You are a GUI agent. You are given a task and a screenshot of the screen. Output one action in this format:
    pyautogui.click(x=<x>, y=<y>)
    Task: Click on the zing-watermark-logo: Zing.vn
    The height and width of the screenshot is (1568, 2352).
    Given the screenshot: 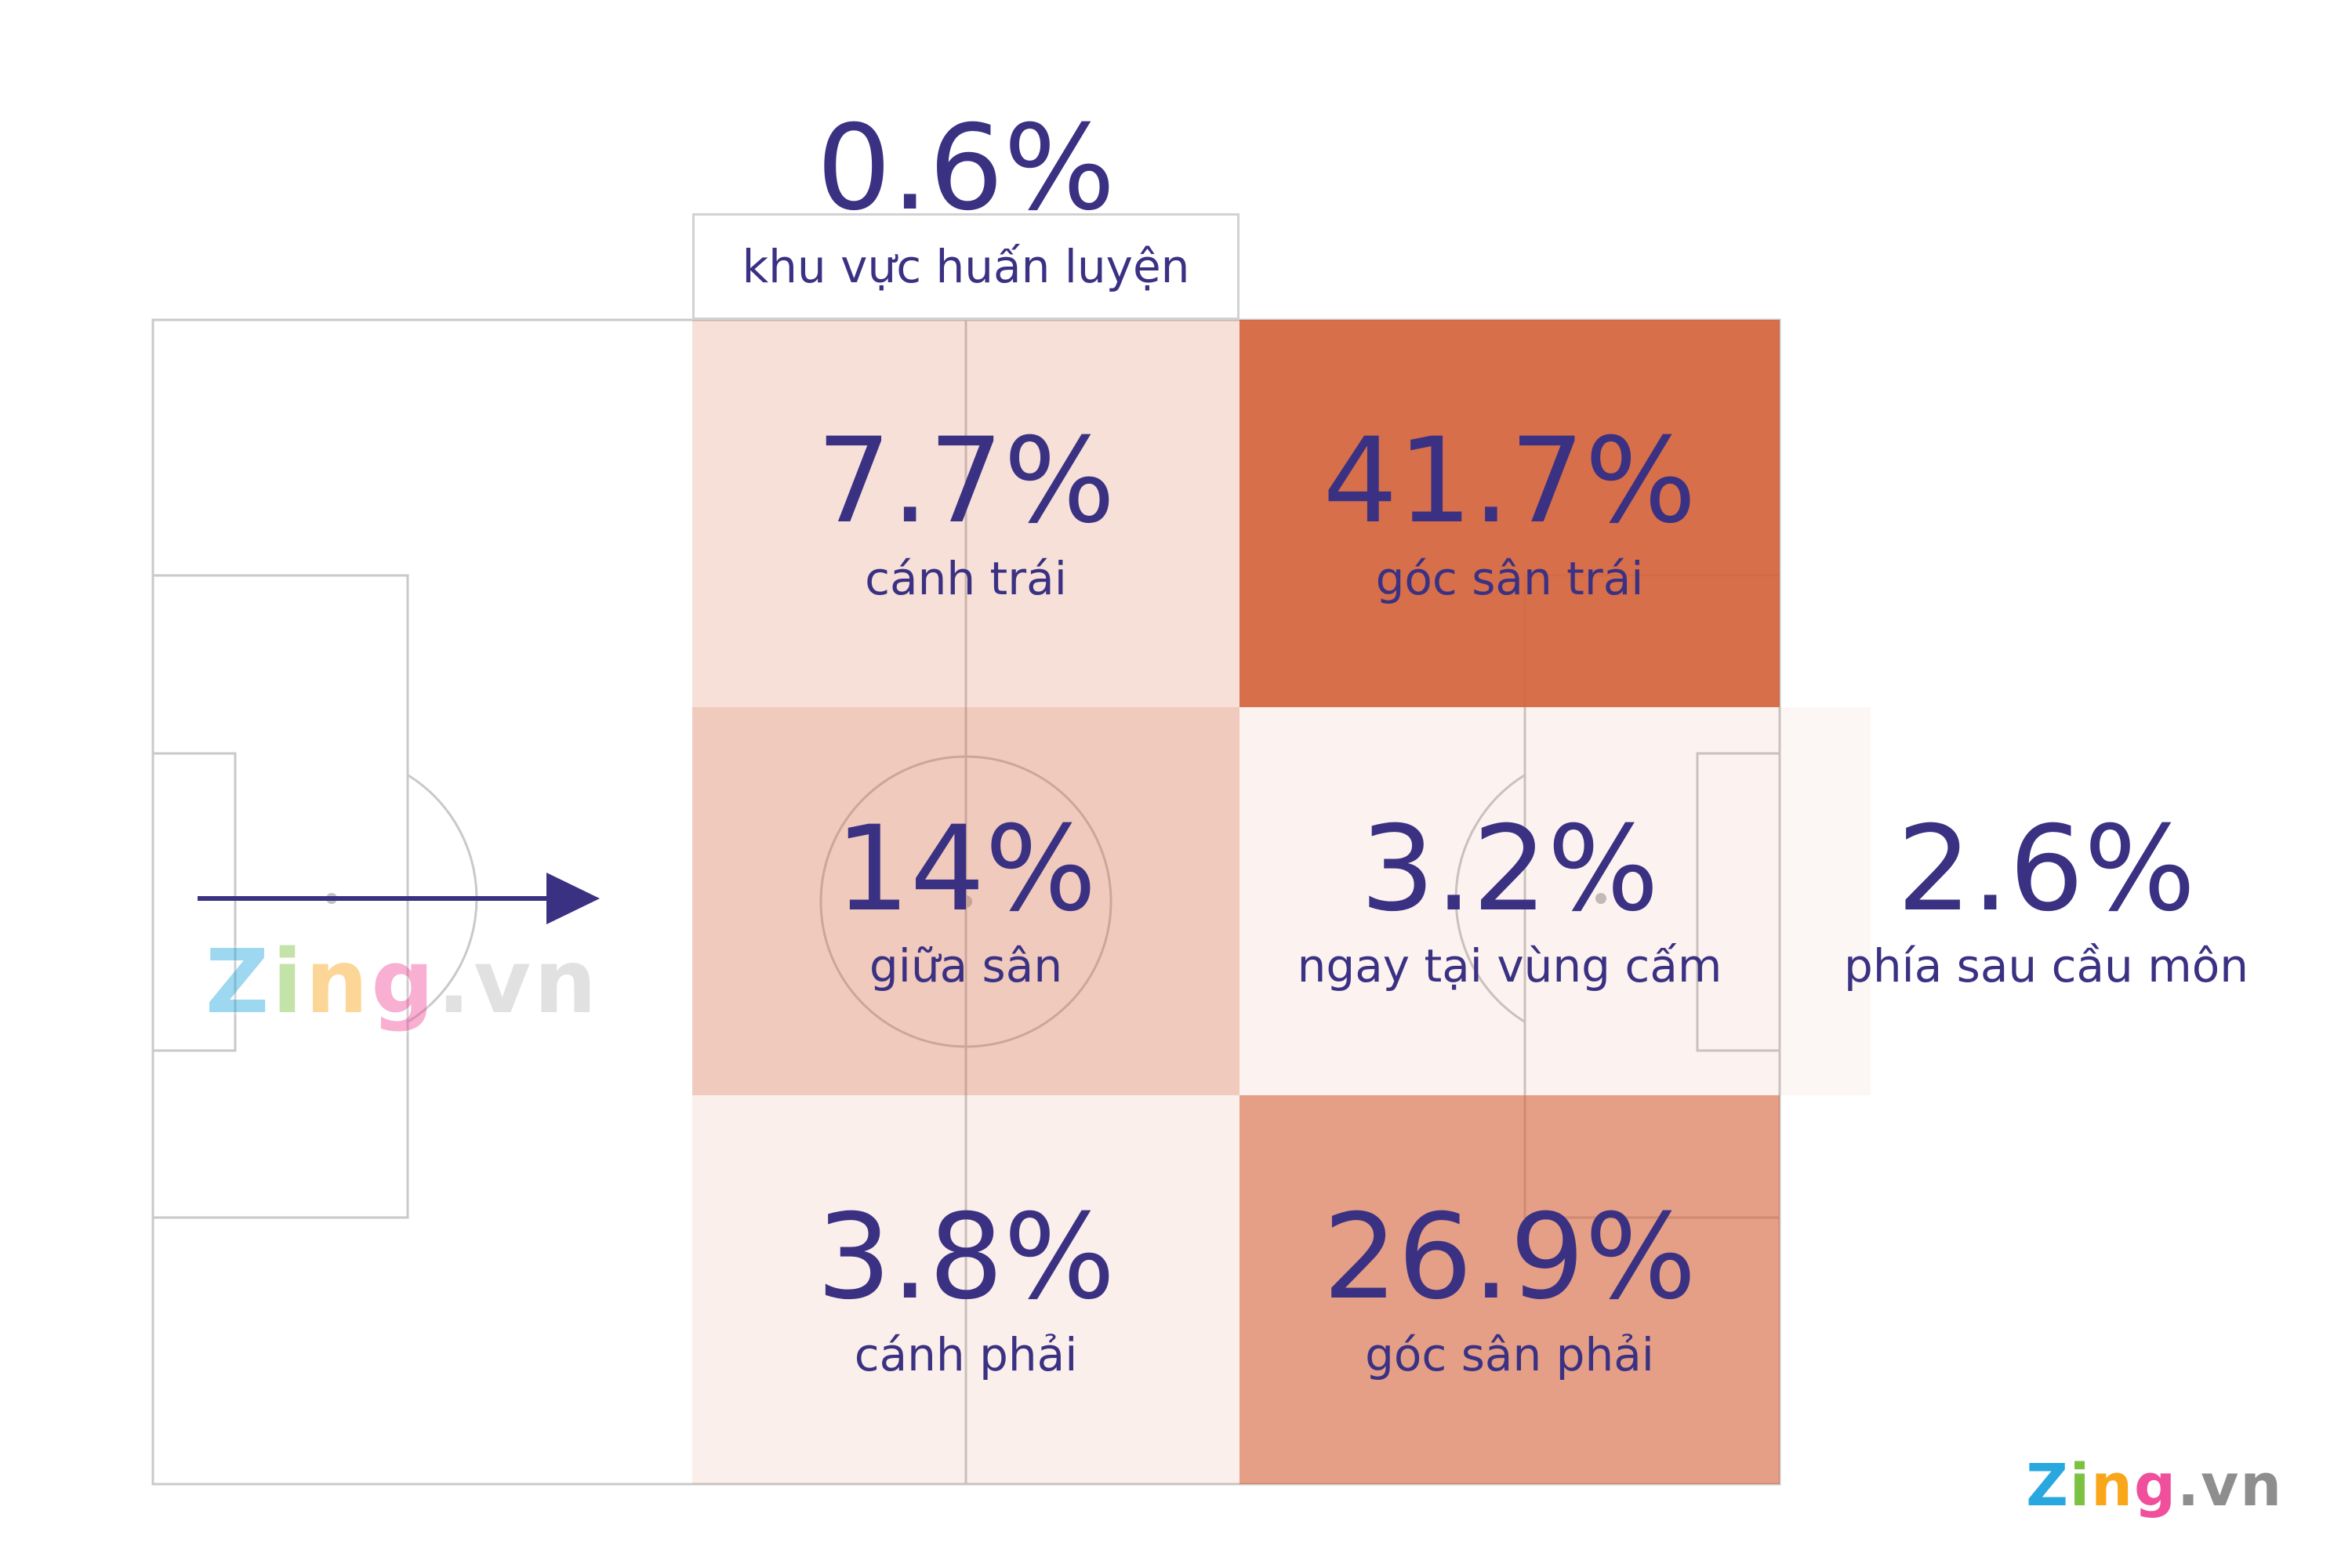 What is the action you would take?
    pyautogui.click(x=402, y=982)
    